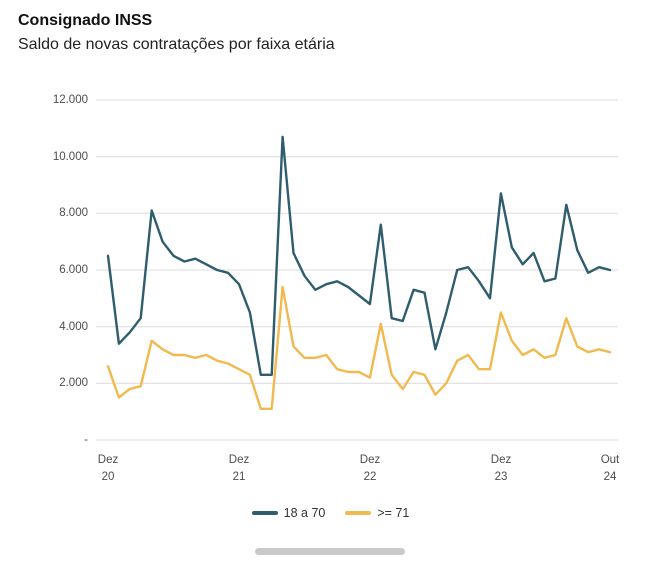 The width and height of the screenshot is (661, 562). What do you see at coordinates (86, 440) in the screenshot?
I see `y-tick-label: -` at bounding box center [86, 440].